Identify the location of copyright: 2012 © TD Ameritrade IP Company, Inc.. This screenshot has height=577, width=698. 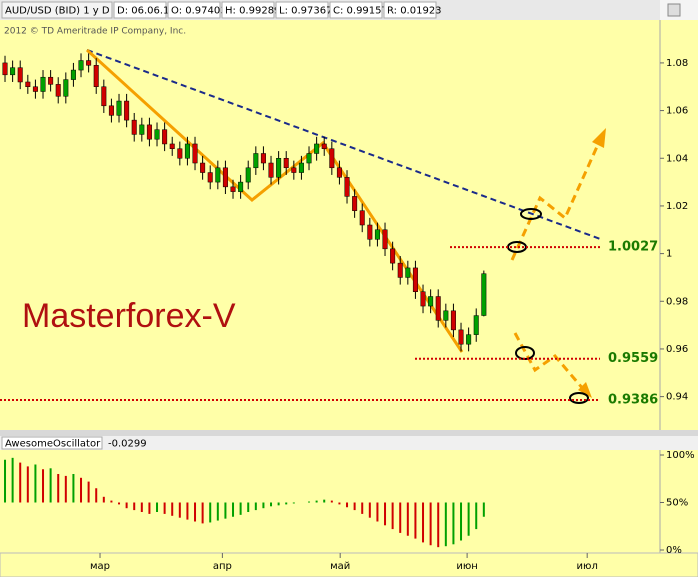
(95, 32).